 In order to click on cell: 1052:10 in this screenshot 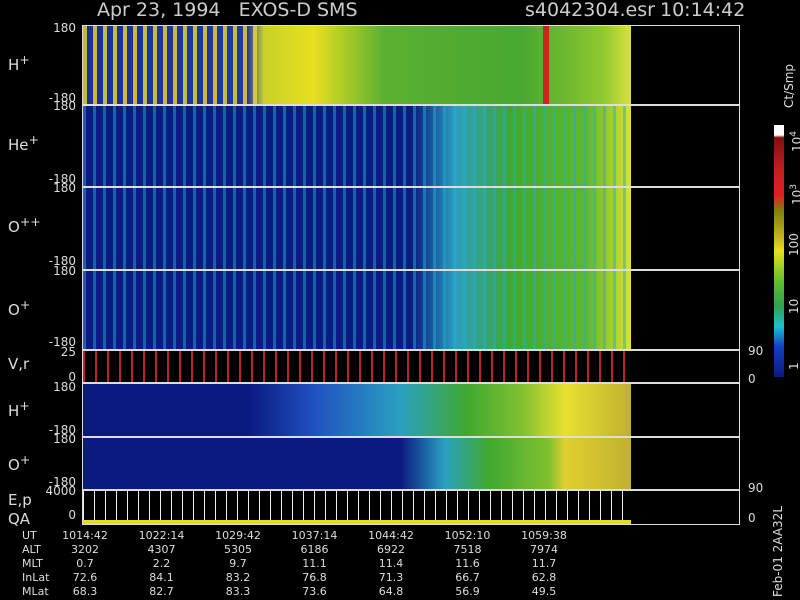, I will do `click(467, 535)`.